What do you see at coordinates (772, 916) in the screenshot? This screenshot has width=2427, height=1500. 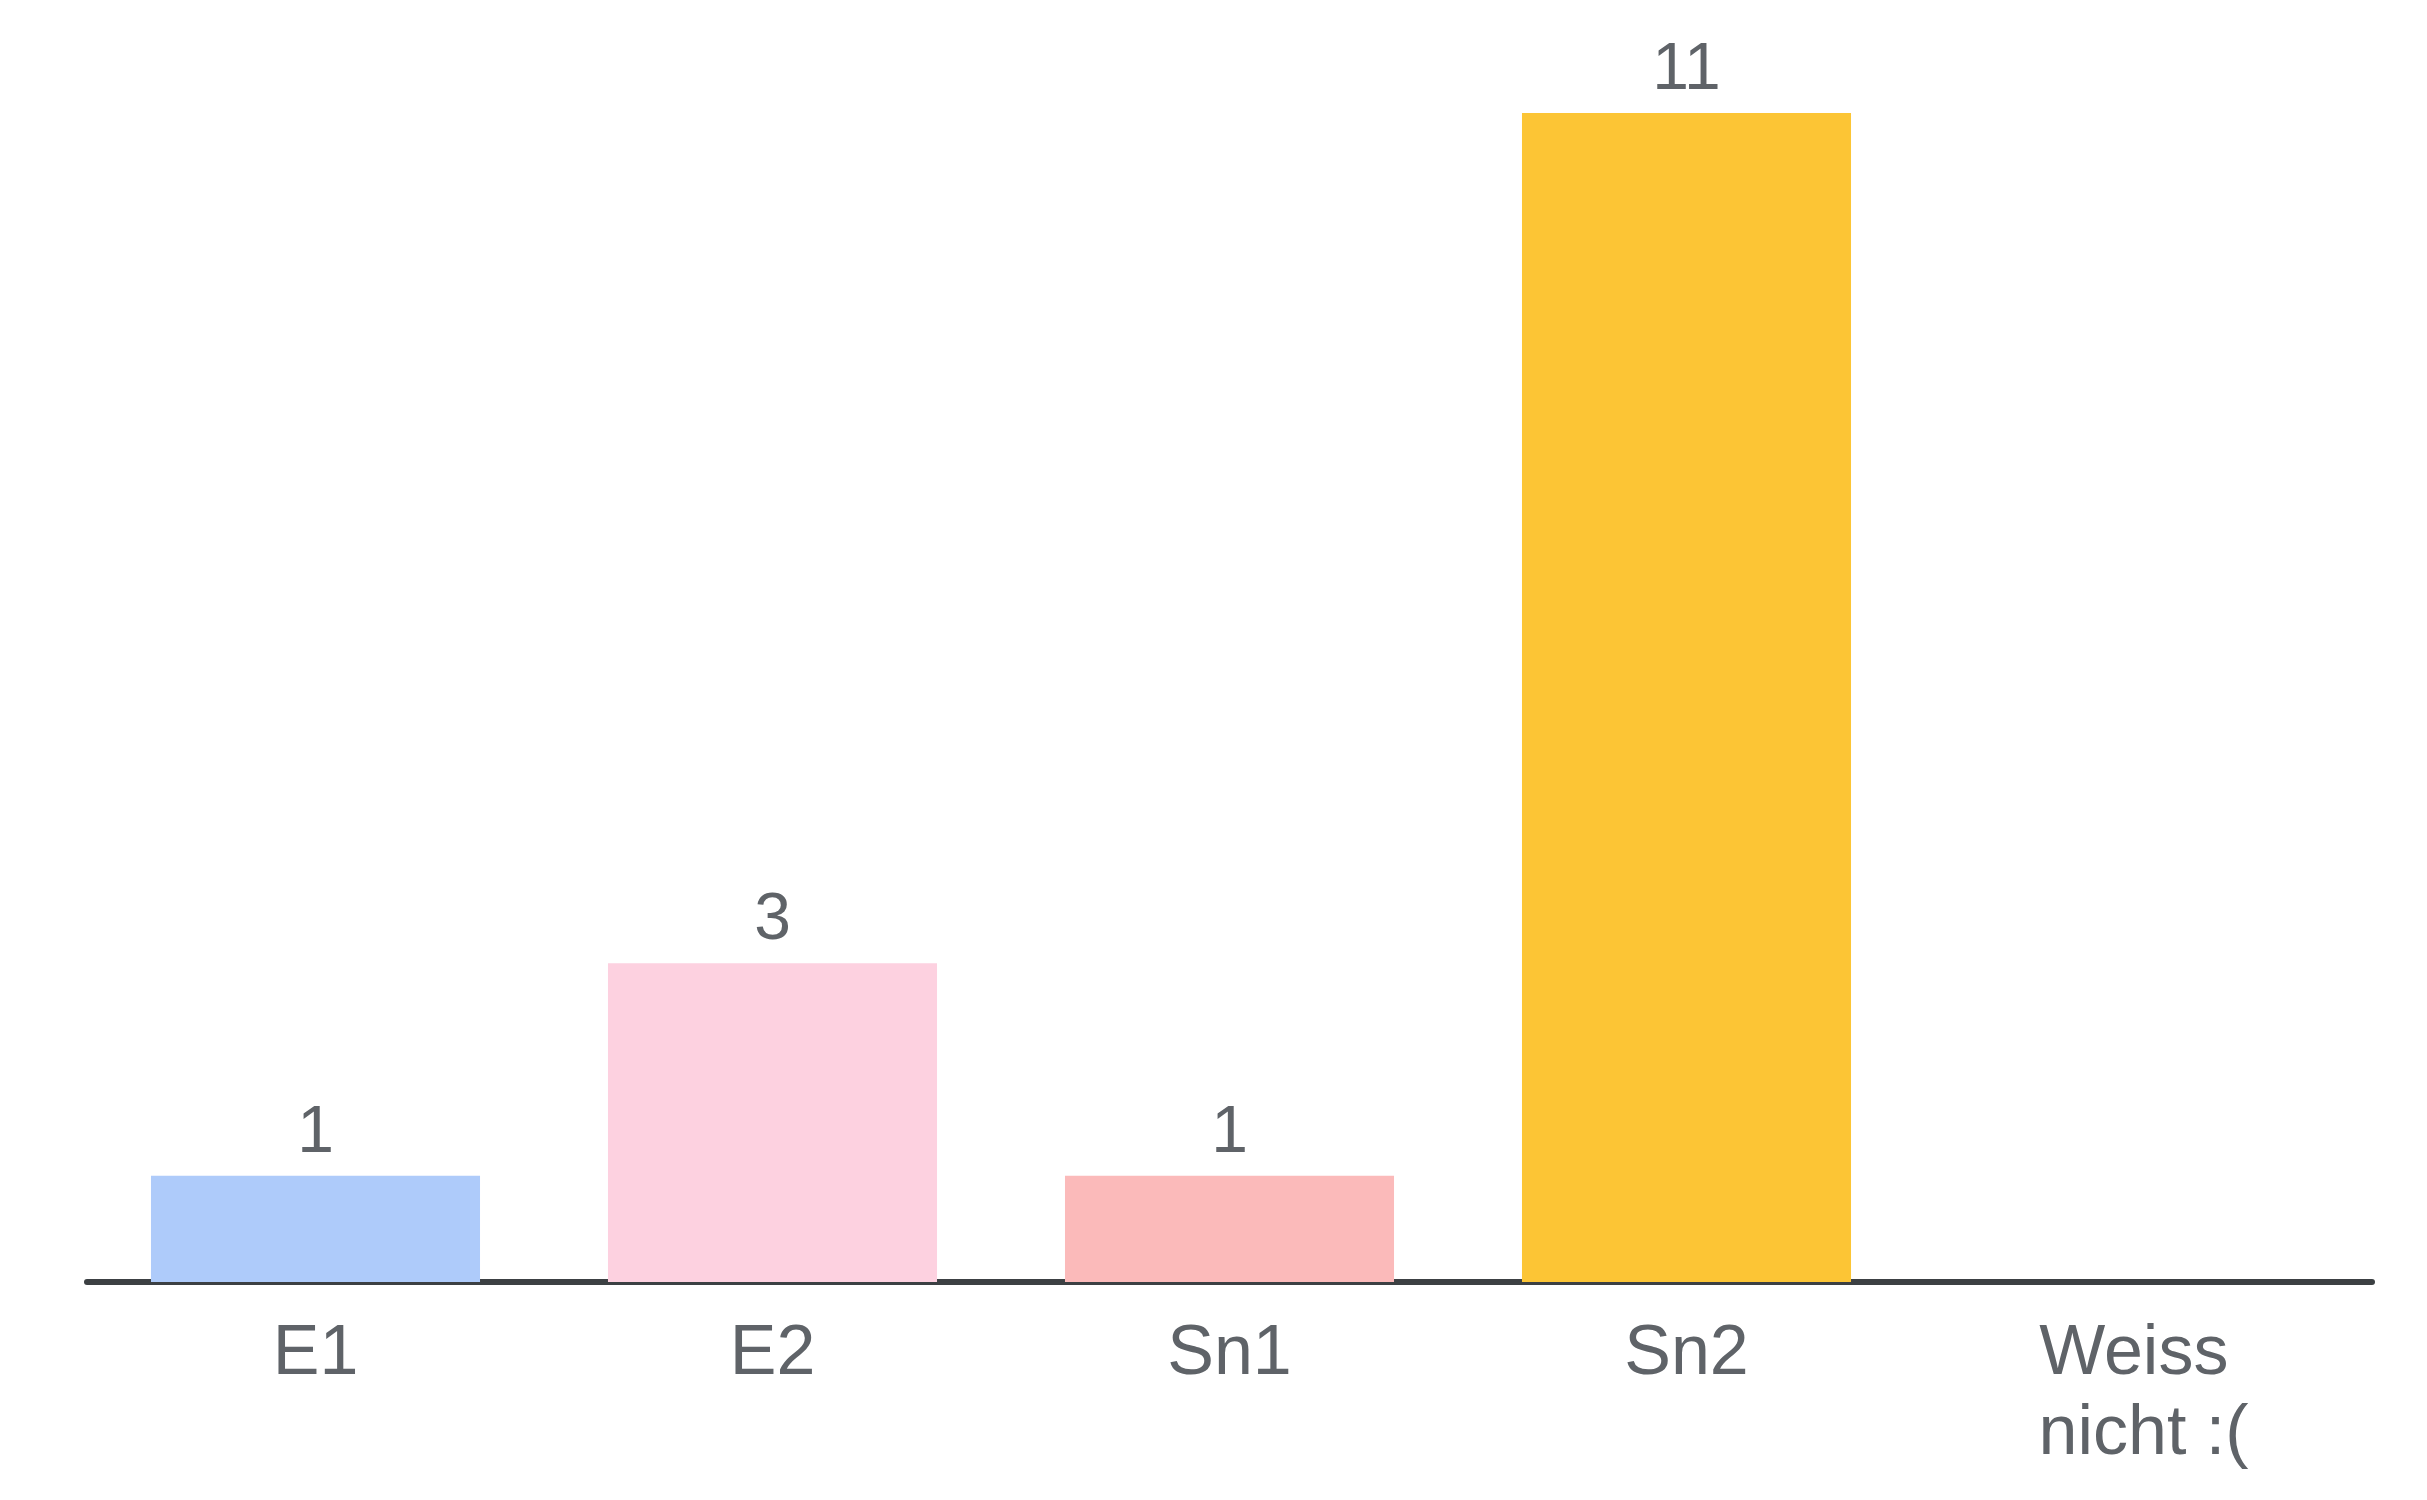 I see `data-label: 3` at bounding box center [772, 916].